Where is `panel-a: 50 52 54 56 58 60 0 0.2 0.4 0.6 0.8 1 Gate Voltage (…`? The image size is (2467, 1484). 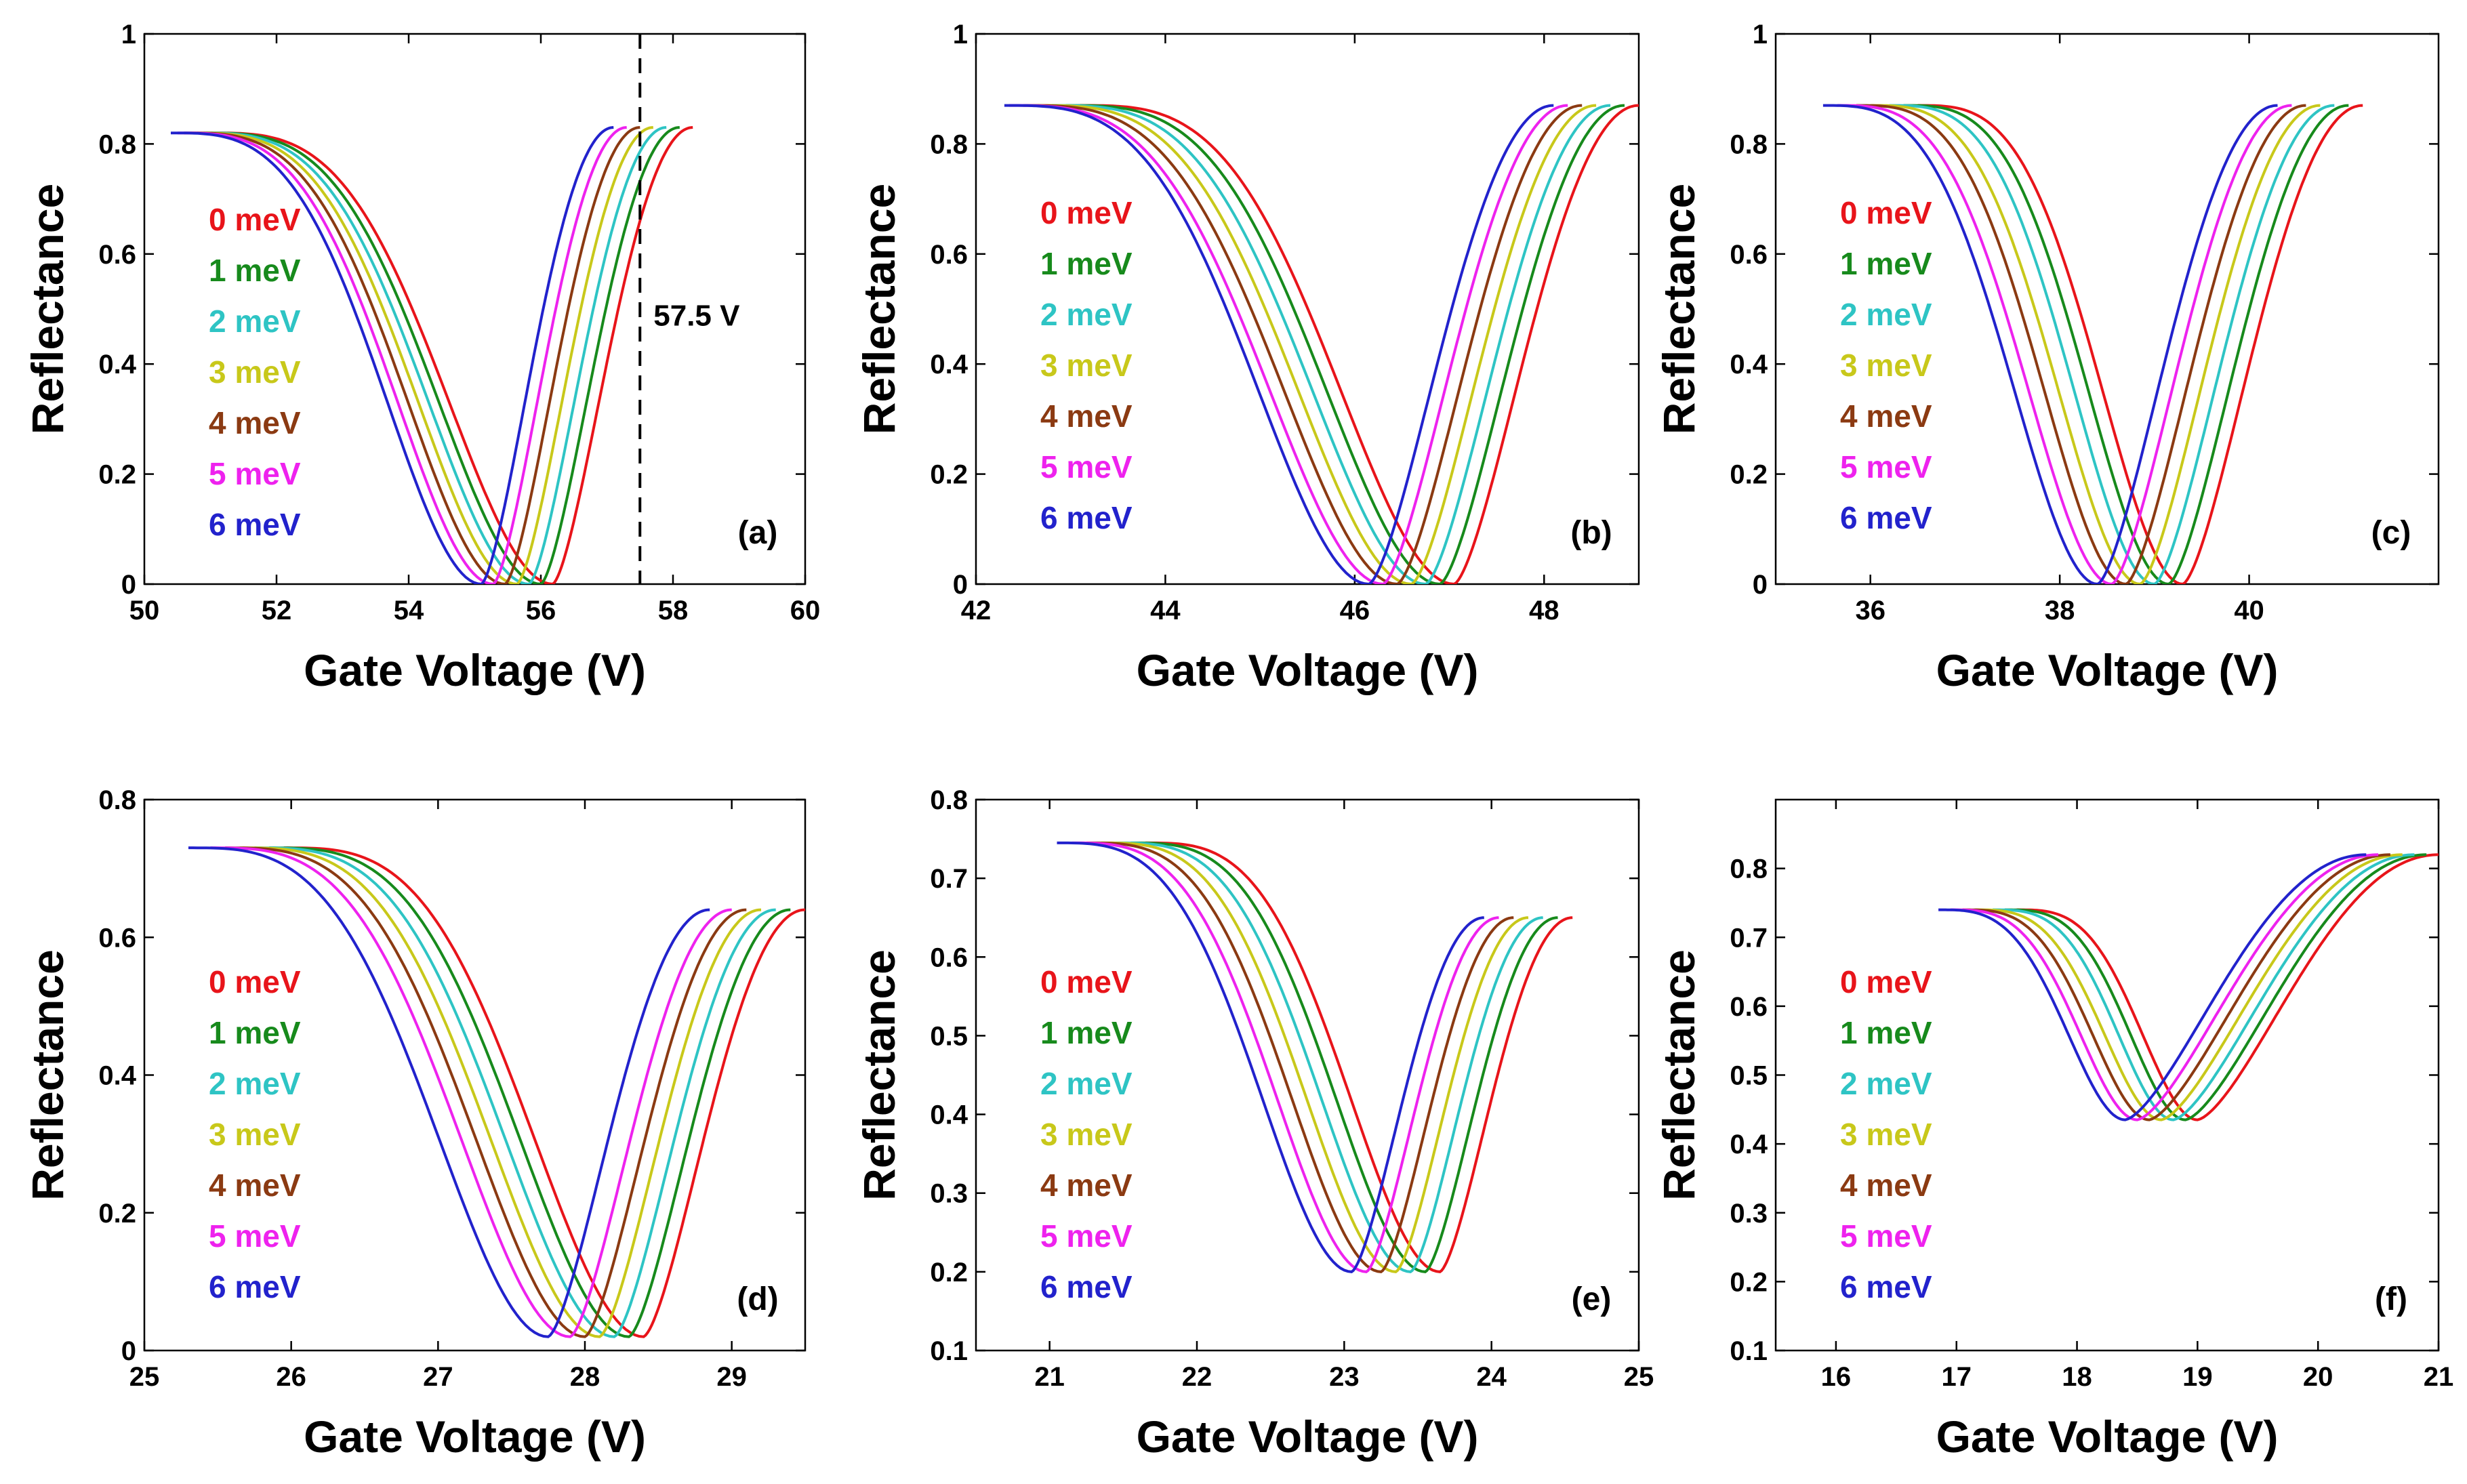 panel-a: 50 52 54 56 58 60 0 0.2 0.4 0.6 0.8 1 Gate Voltage (… is located at coordinates (421, 357).